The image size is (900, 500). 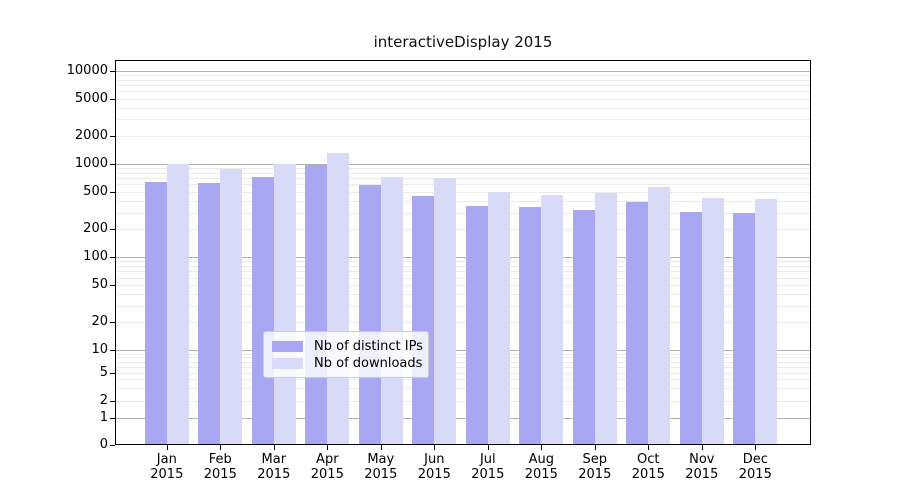 I want to click on x-tick-label: Jun 2015, so click(x=434, y=467).